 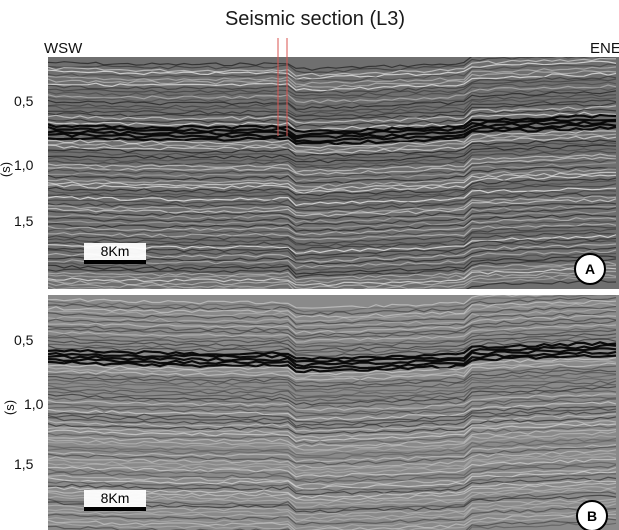 I want to click on panel-b-y-tick-1-0: 1,0, so click(x=34, y=404).